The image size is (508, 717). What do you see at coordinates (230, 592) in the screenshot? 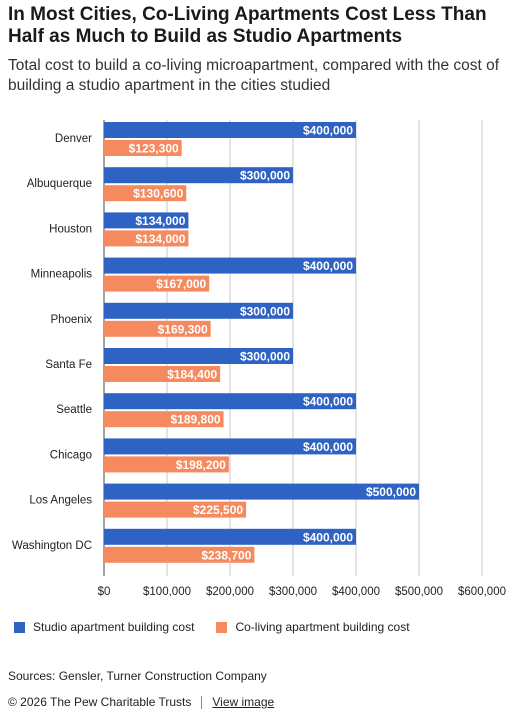
I see `x-tick-label: $200,000` at bounding box center [230, 592].